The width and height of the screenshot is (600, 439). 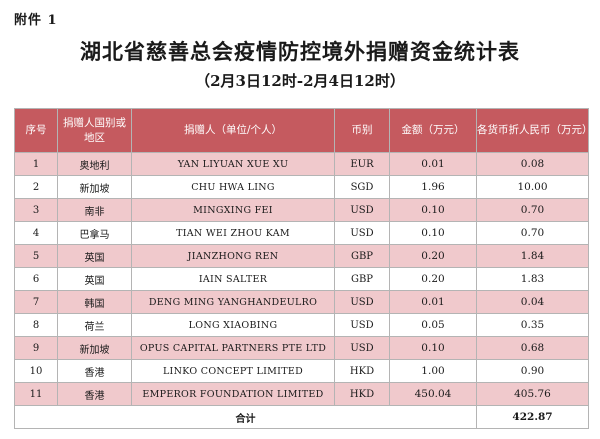 What do you see at coordinates (36, 302) in the screenshot?
I see `cell-seq: 7` at bounding box center [36, 302].